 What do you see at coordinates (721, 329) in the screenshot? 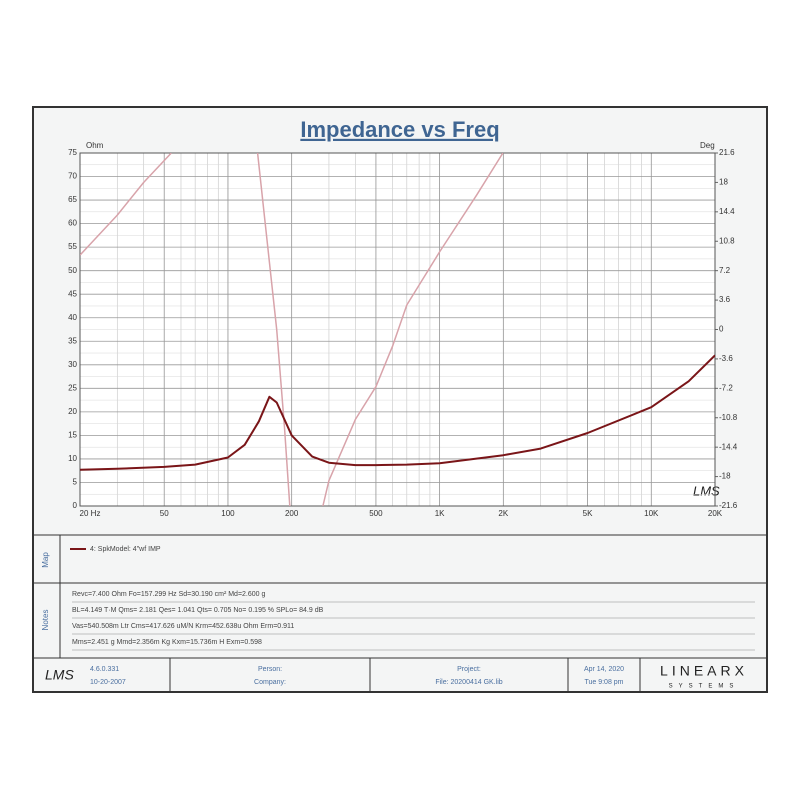
I see `y2-tick-label: 0` at bounding box center [721, 329].